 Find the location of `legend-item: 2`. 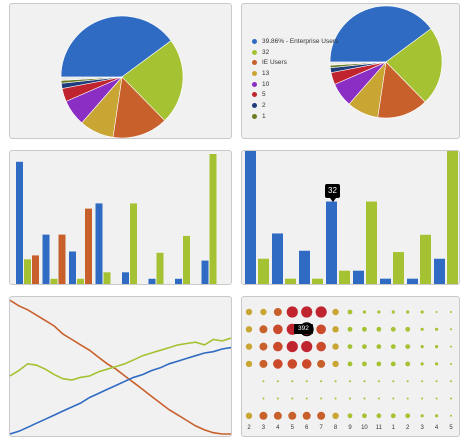

legend-item: 2 is located at coordinates (295, 105).